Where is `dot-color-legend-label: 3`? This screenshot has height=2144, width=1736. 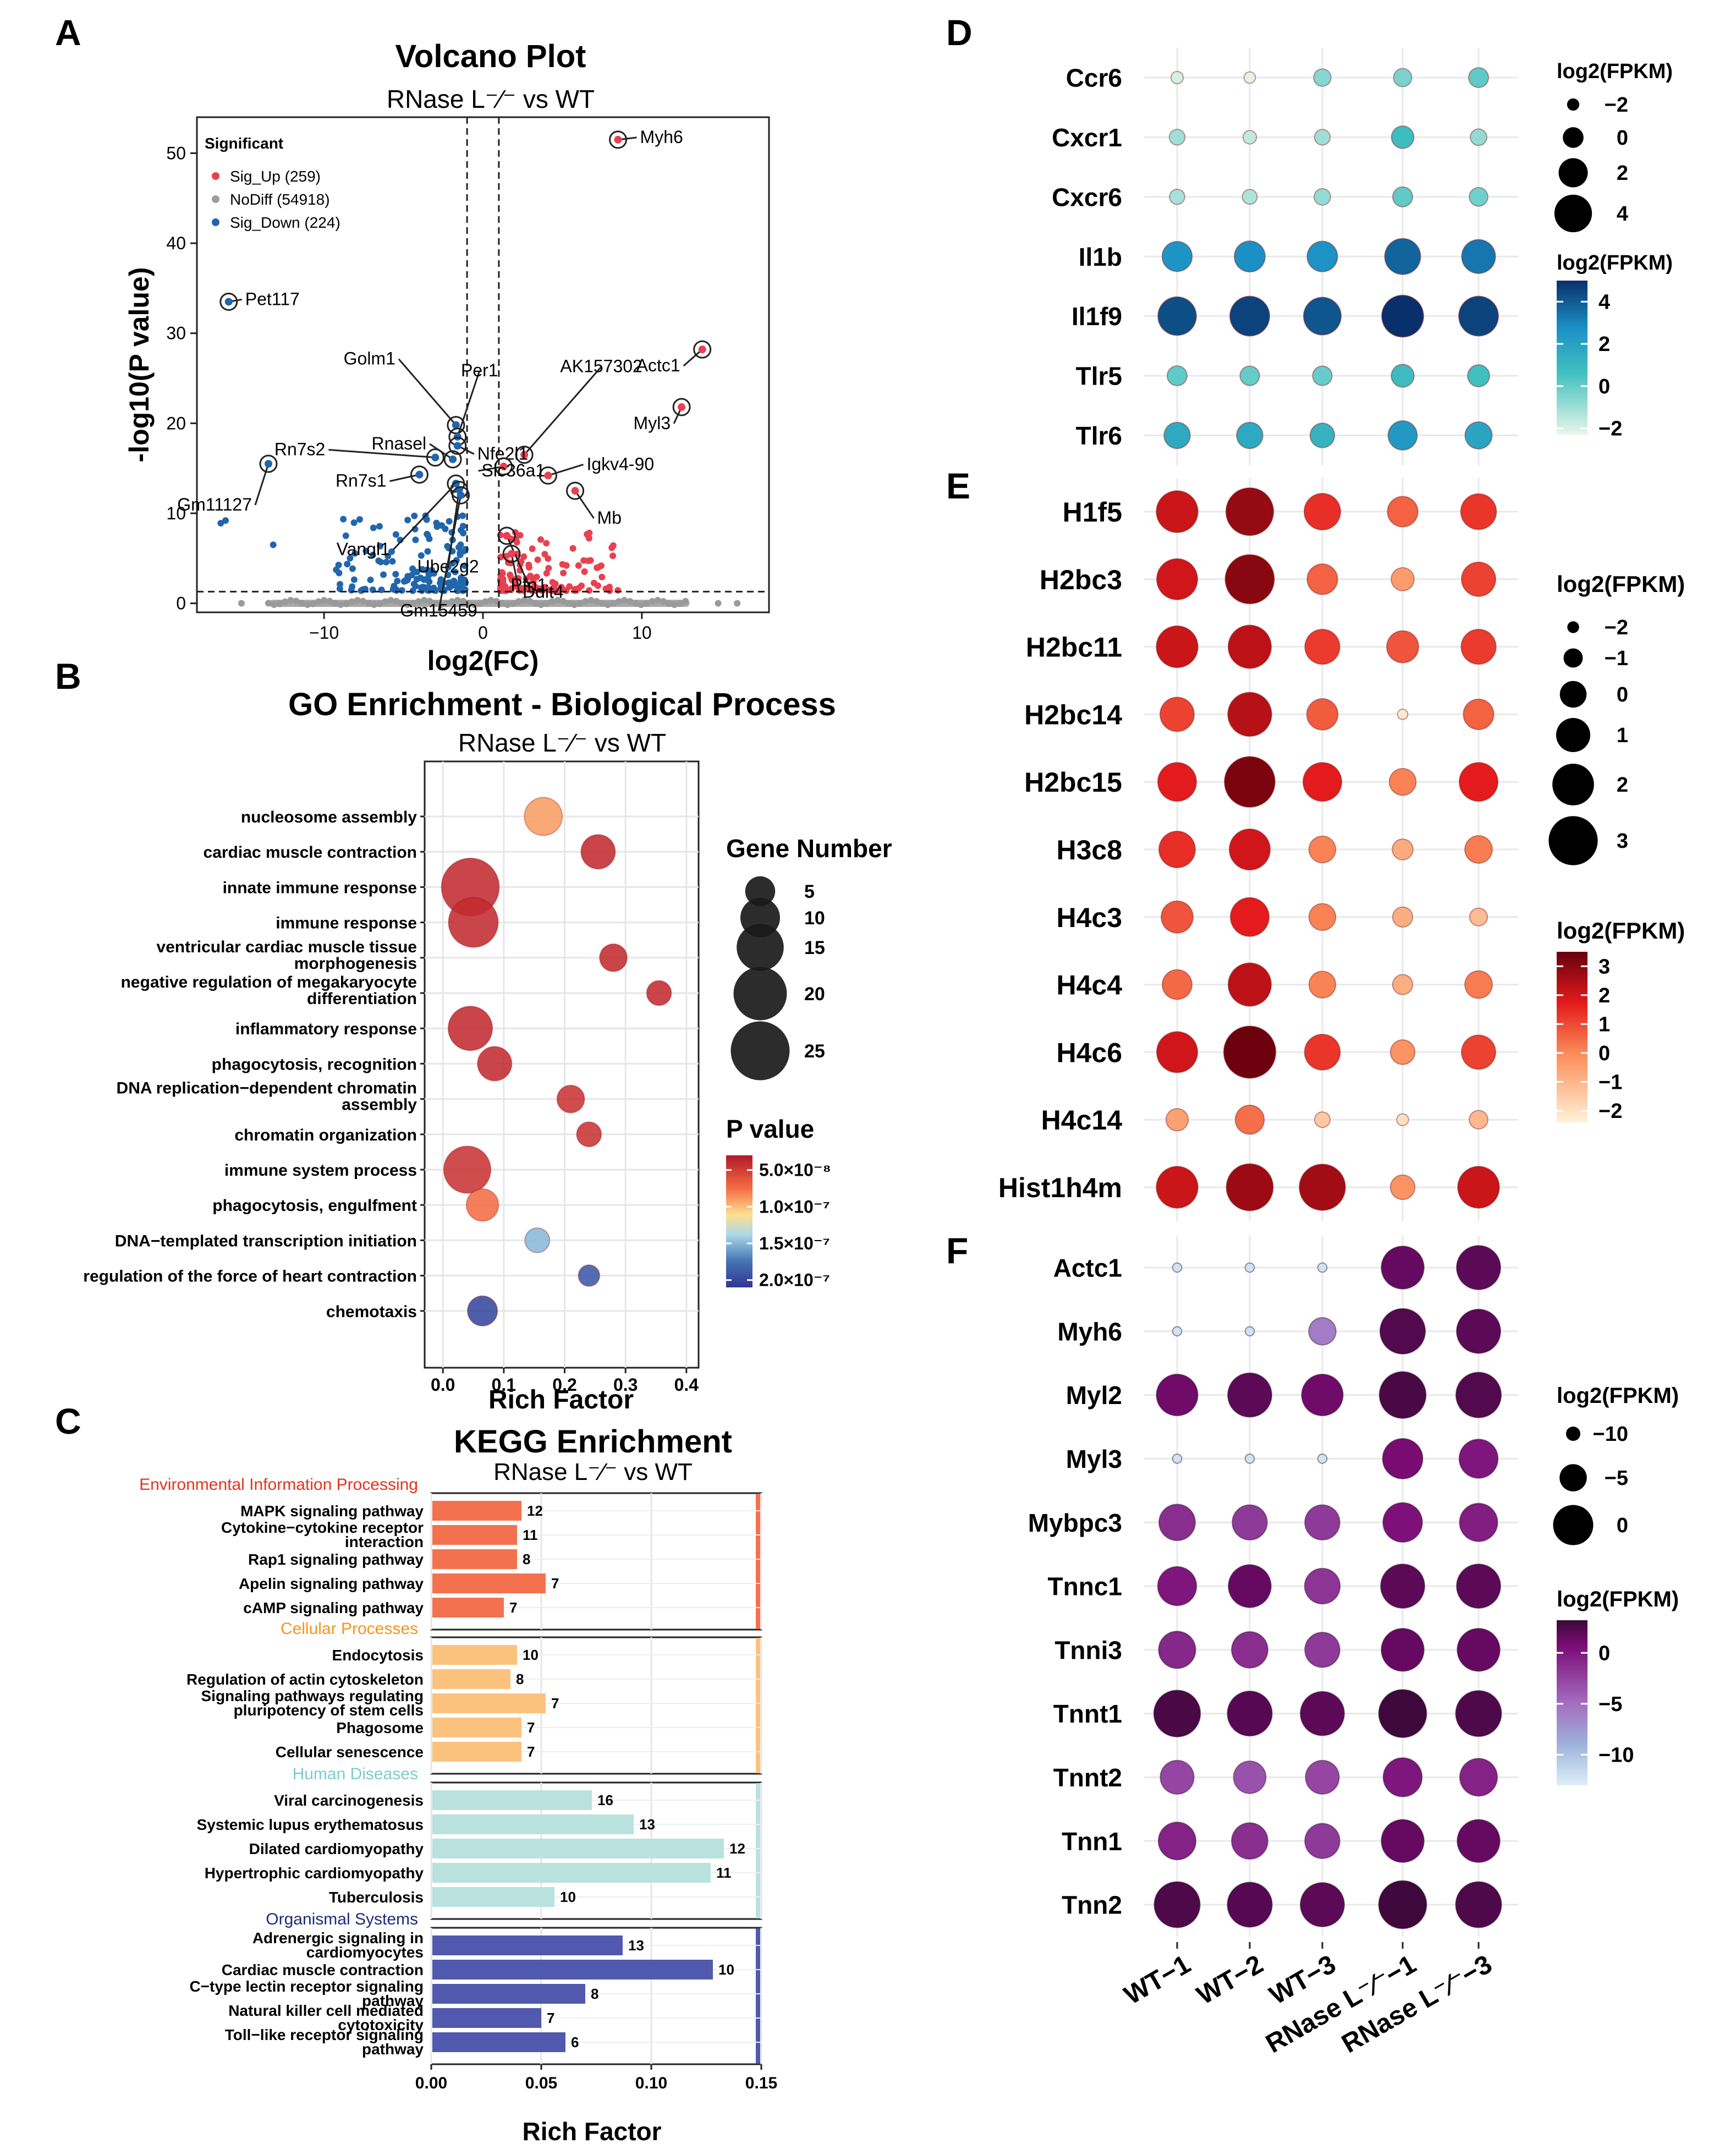
dot-color-legend-label: 3 is located at coordinates (1604, 966).